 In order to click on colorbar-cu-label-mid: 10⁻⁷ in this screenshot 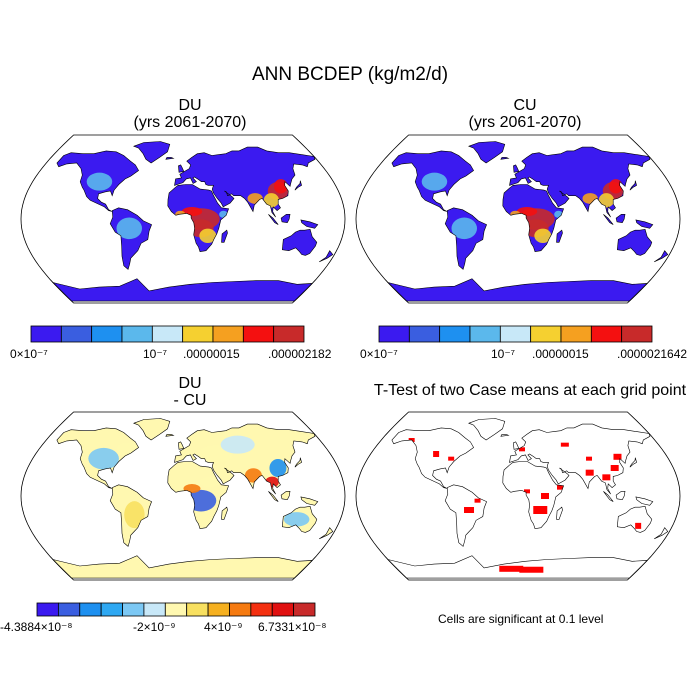, I will do `click(503, 354)`.